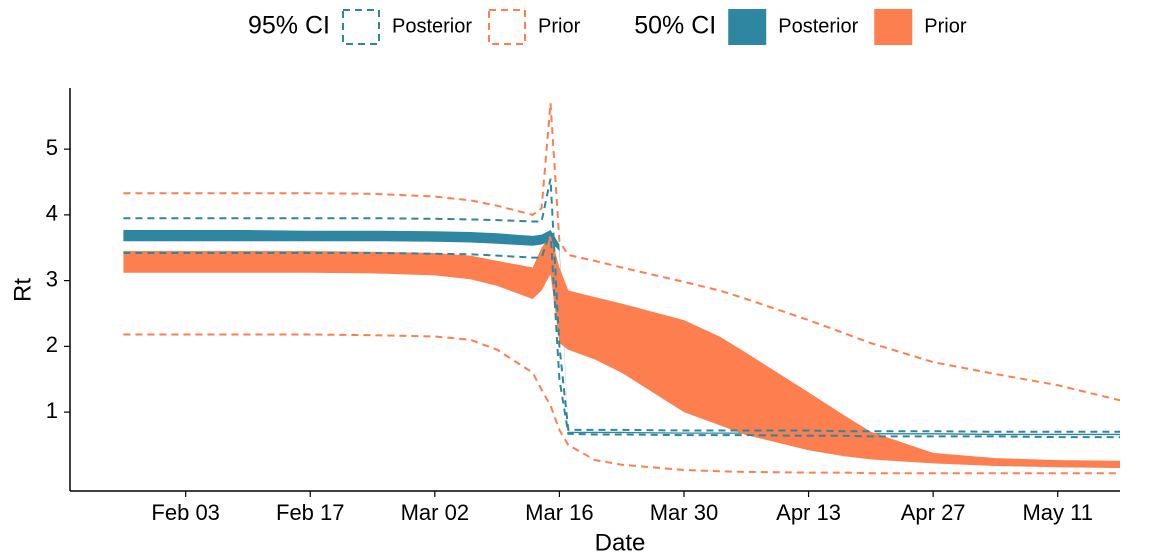 The height and width of the screenshot is (556, 1160). What do you see at coordinates (289, 26) in the screenshot?
I see `legend-title: 95% CI` at bounding box center [289, 26].